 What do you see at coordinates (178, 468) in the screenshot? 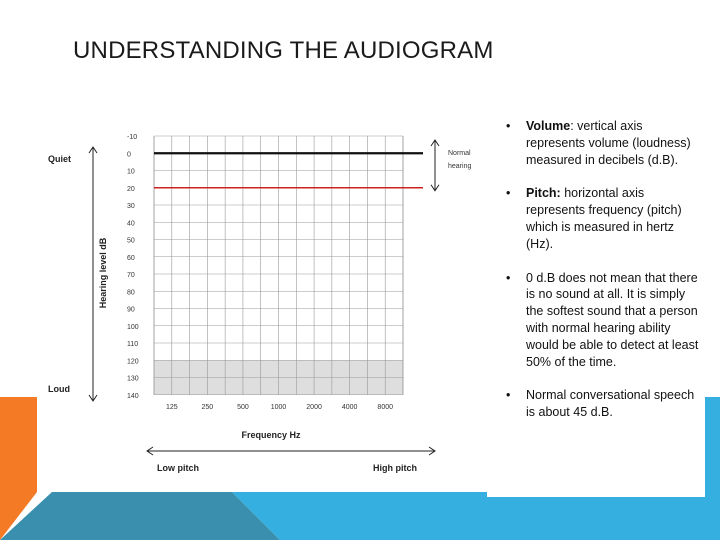
I see `low-pitch-label: Low pitch` at bounding box center [178, 468].